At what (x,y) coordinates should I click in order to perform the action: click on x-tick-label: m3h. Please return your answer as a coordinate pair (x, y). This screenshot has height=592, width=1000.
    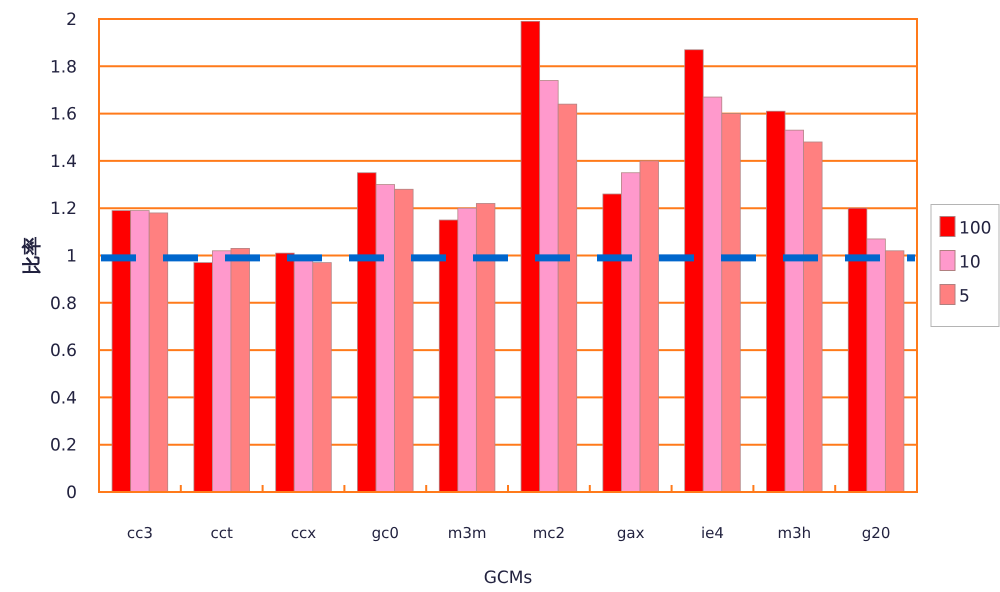
    Looking at the image, I should click on (794, 533).